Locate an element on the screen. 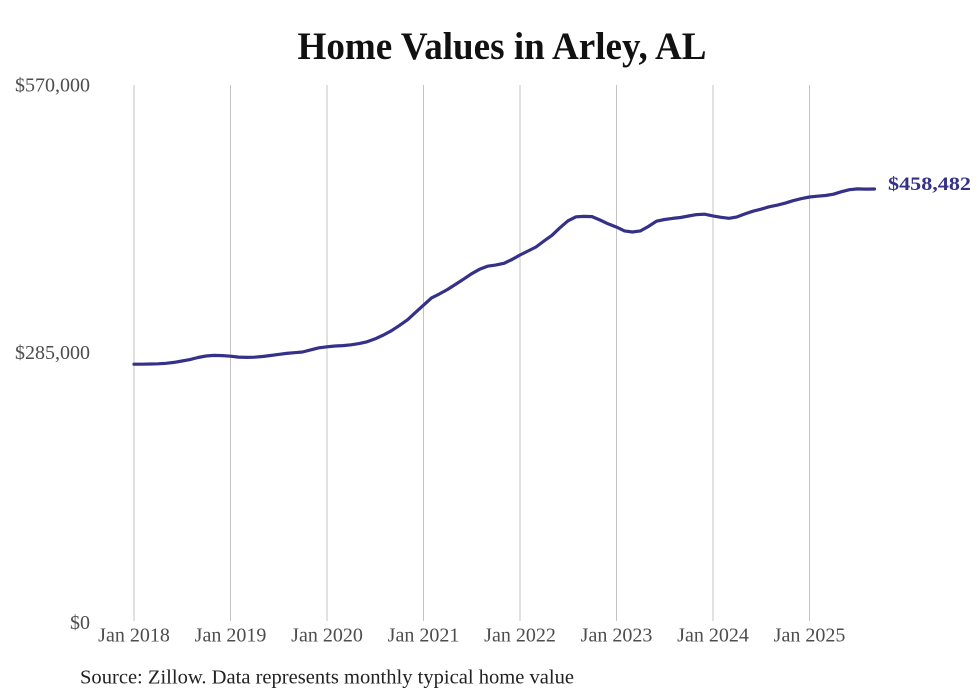  svg-text: Jan 2020 is located at coordinates (327, 636).